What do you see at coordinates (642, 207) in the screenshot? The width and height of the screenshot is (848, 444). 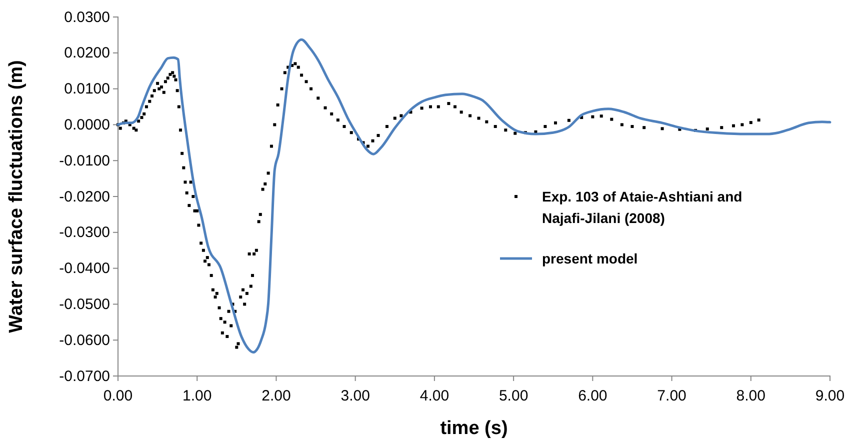 I see `legend-label: Exp. 103 of Ataie-Ashtiani and Najafi-Jilani (2008)` at bounding box center [642, 207].